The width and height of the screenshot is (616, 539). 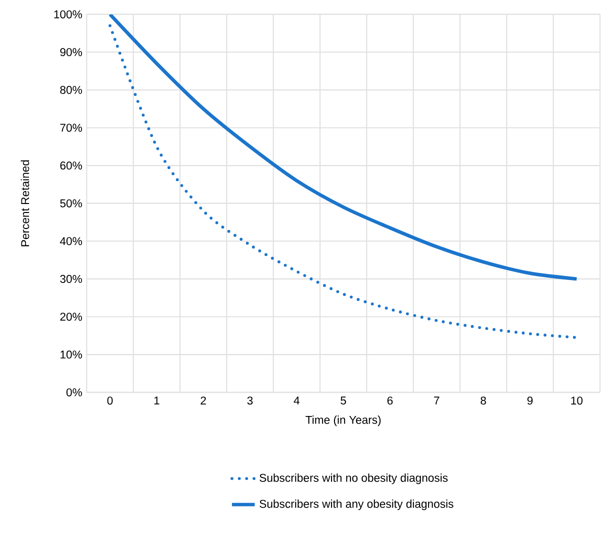 I want to click on x-tick-label: 9, so click(x=530, y=400).